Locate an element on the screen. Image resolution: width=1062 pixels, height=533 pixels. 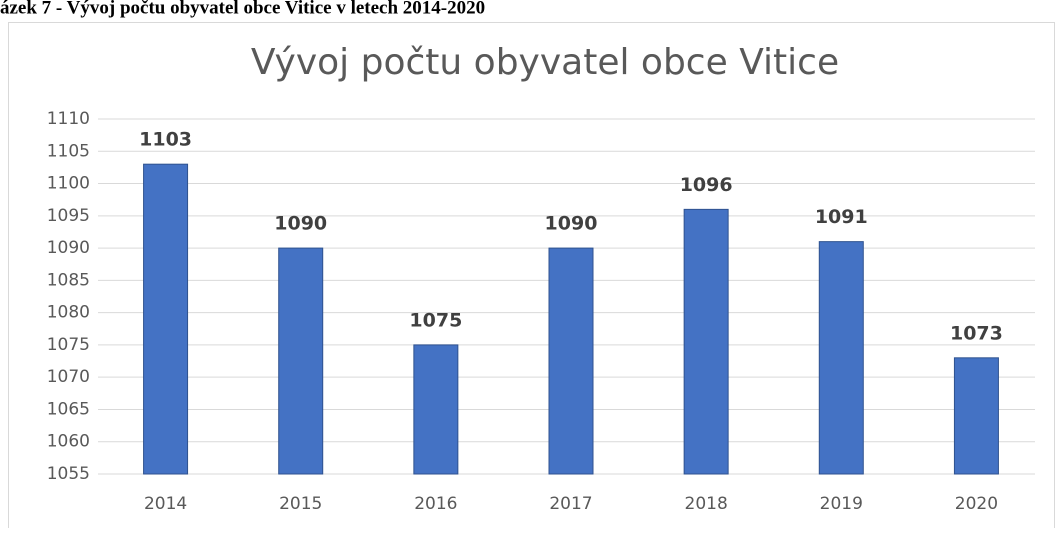
data-label: 1103 is located at coordinates (165, 140).